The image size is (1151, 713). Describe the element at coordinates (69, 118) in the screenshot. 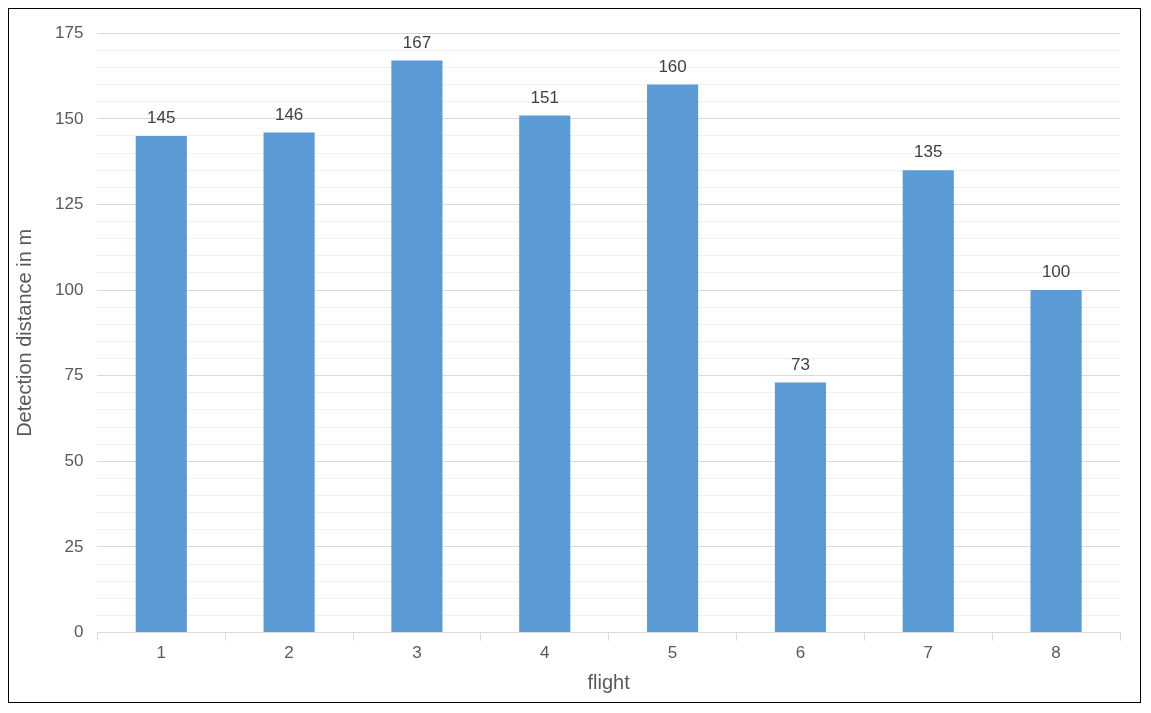

I see `y-tick-label: 150` at that location.